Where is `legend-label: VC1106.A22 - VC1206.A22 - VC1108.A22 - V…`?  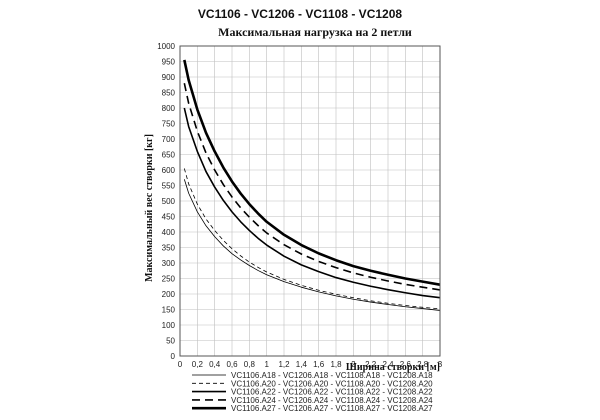
legend-label: VC1106.A22 - VC1206.A22 - VC1108.A22 - V… is located at coordinates (332, 392).